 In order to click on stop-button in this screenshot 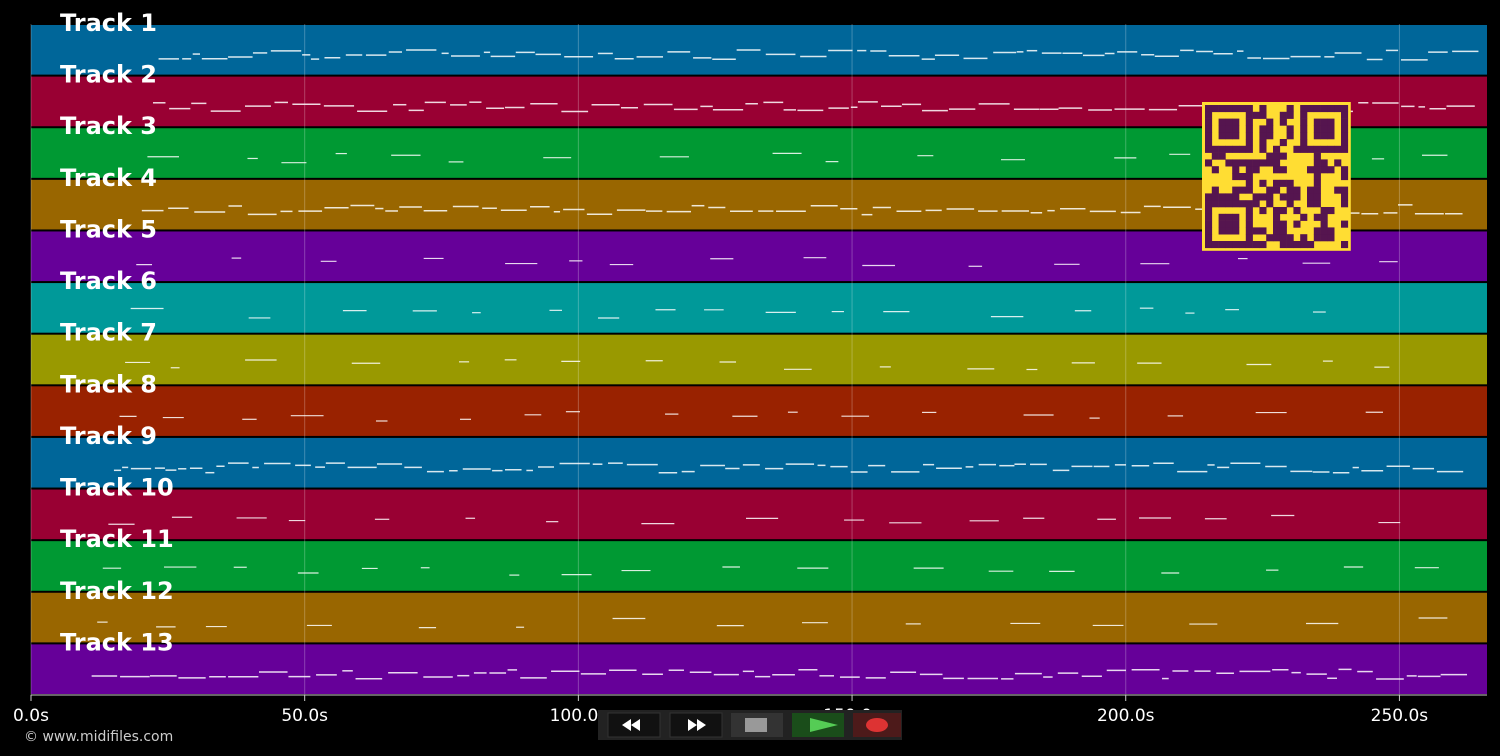, I will do `click(757, 725)`.